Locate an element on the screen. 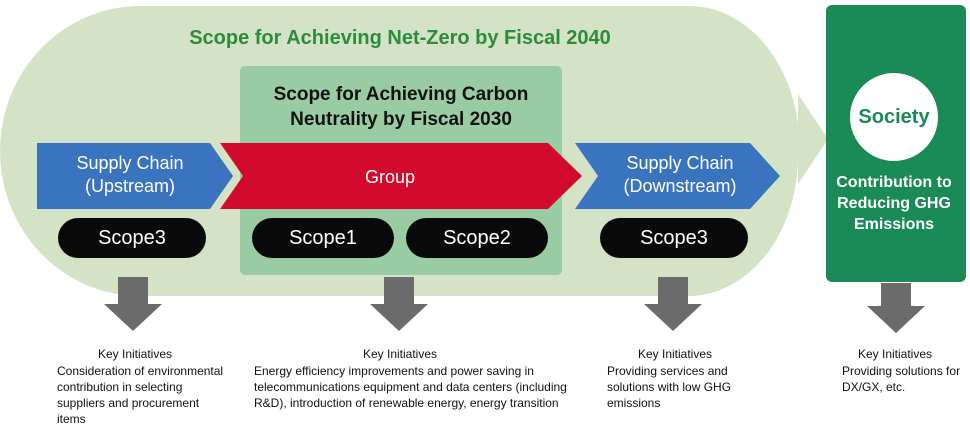 This screenshot has height=431, width=970. down-arrow-group is located at coordinates (399, 304).